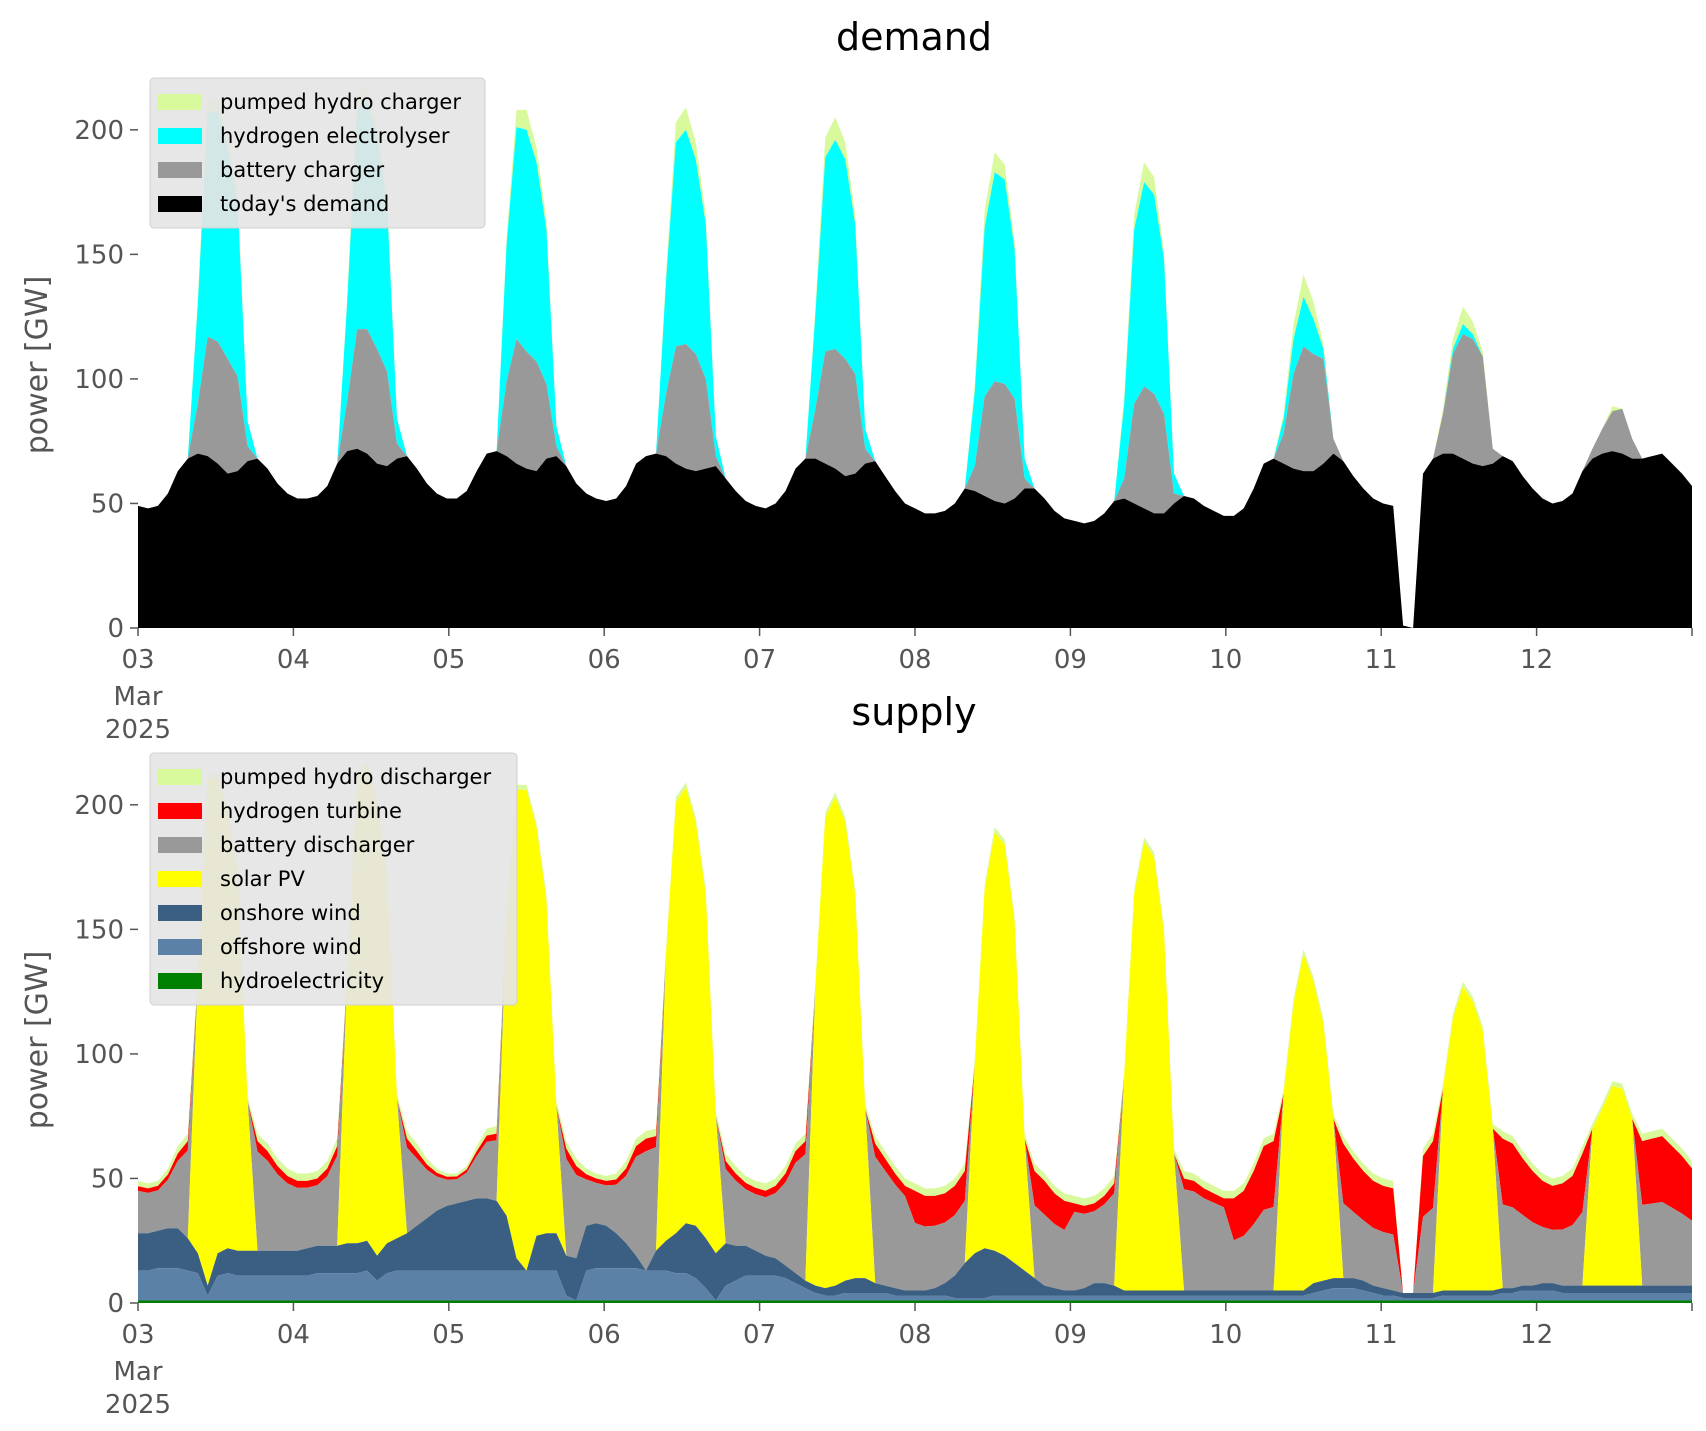 The image size is (1706, 1431). I want to click on legend-label: pumped hydro discharger, so click(355, 777).